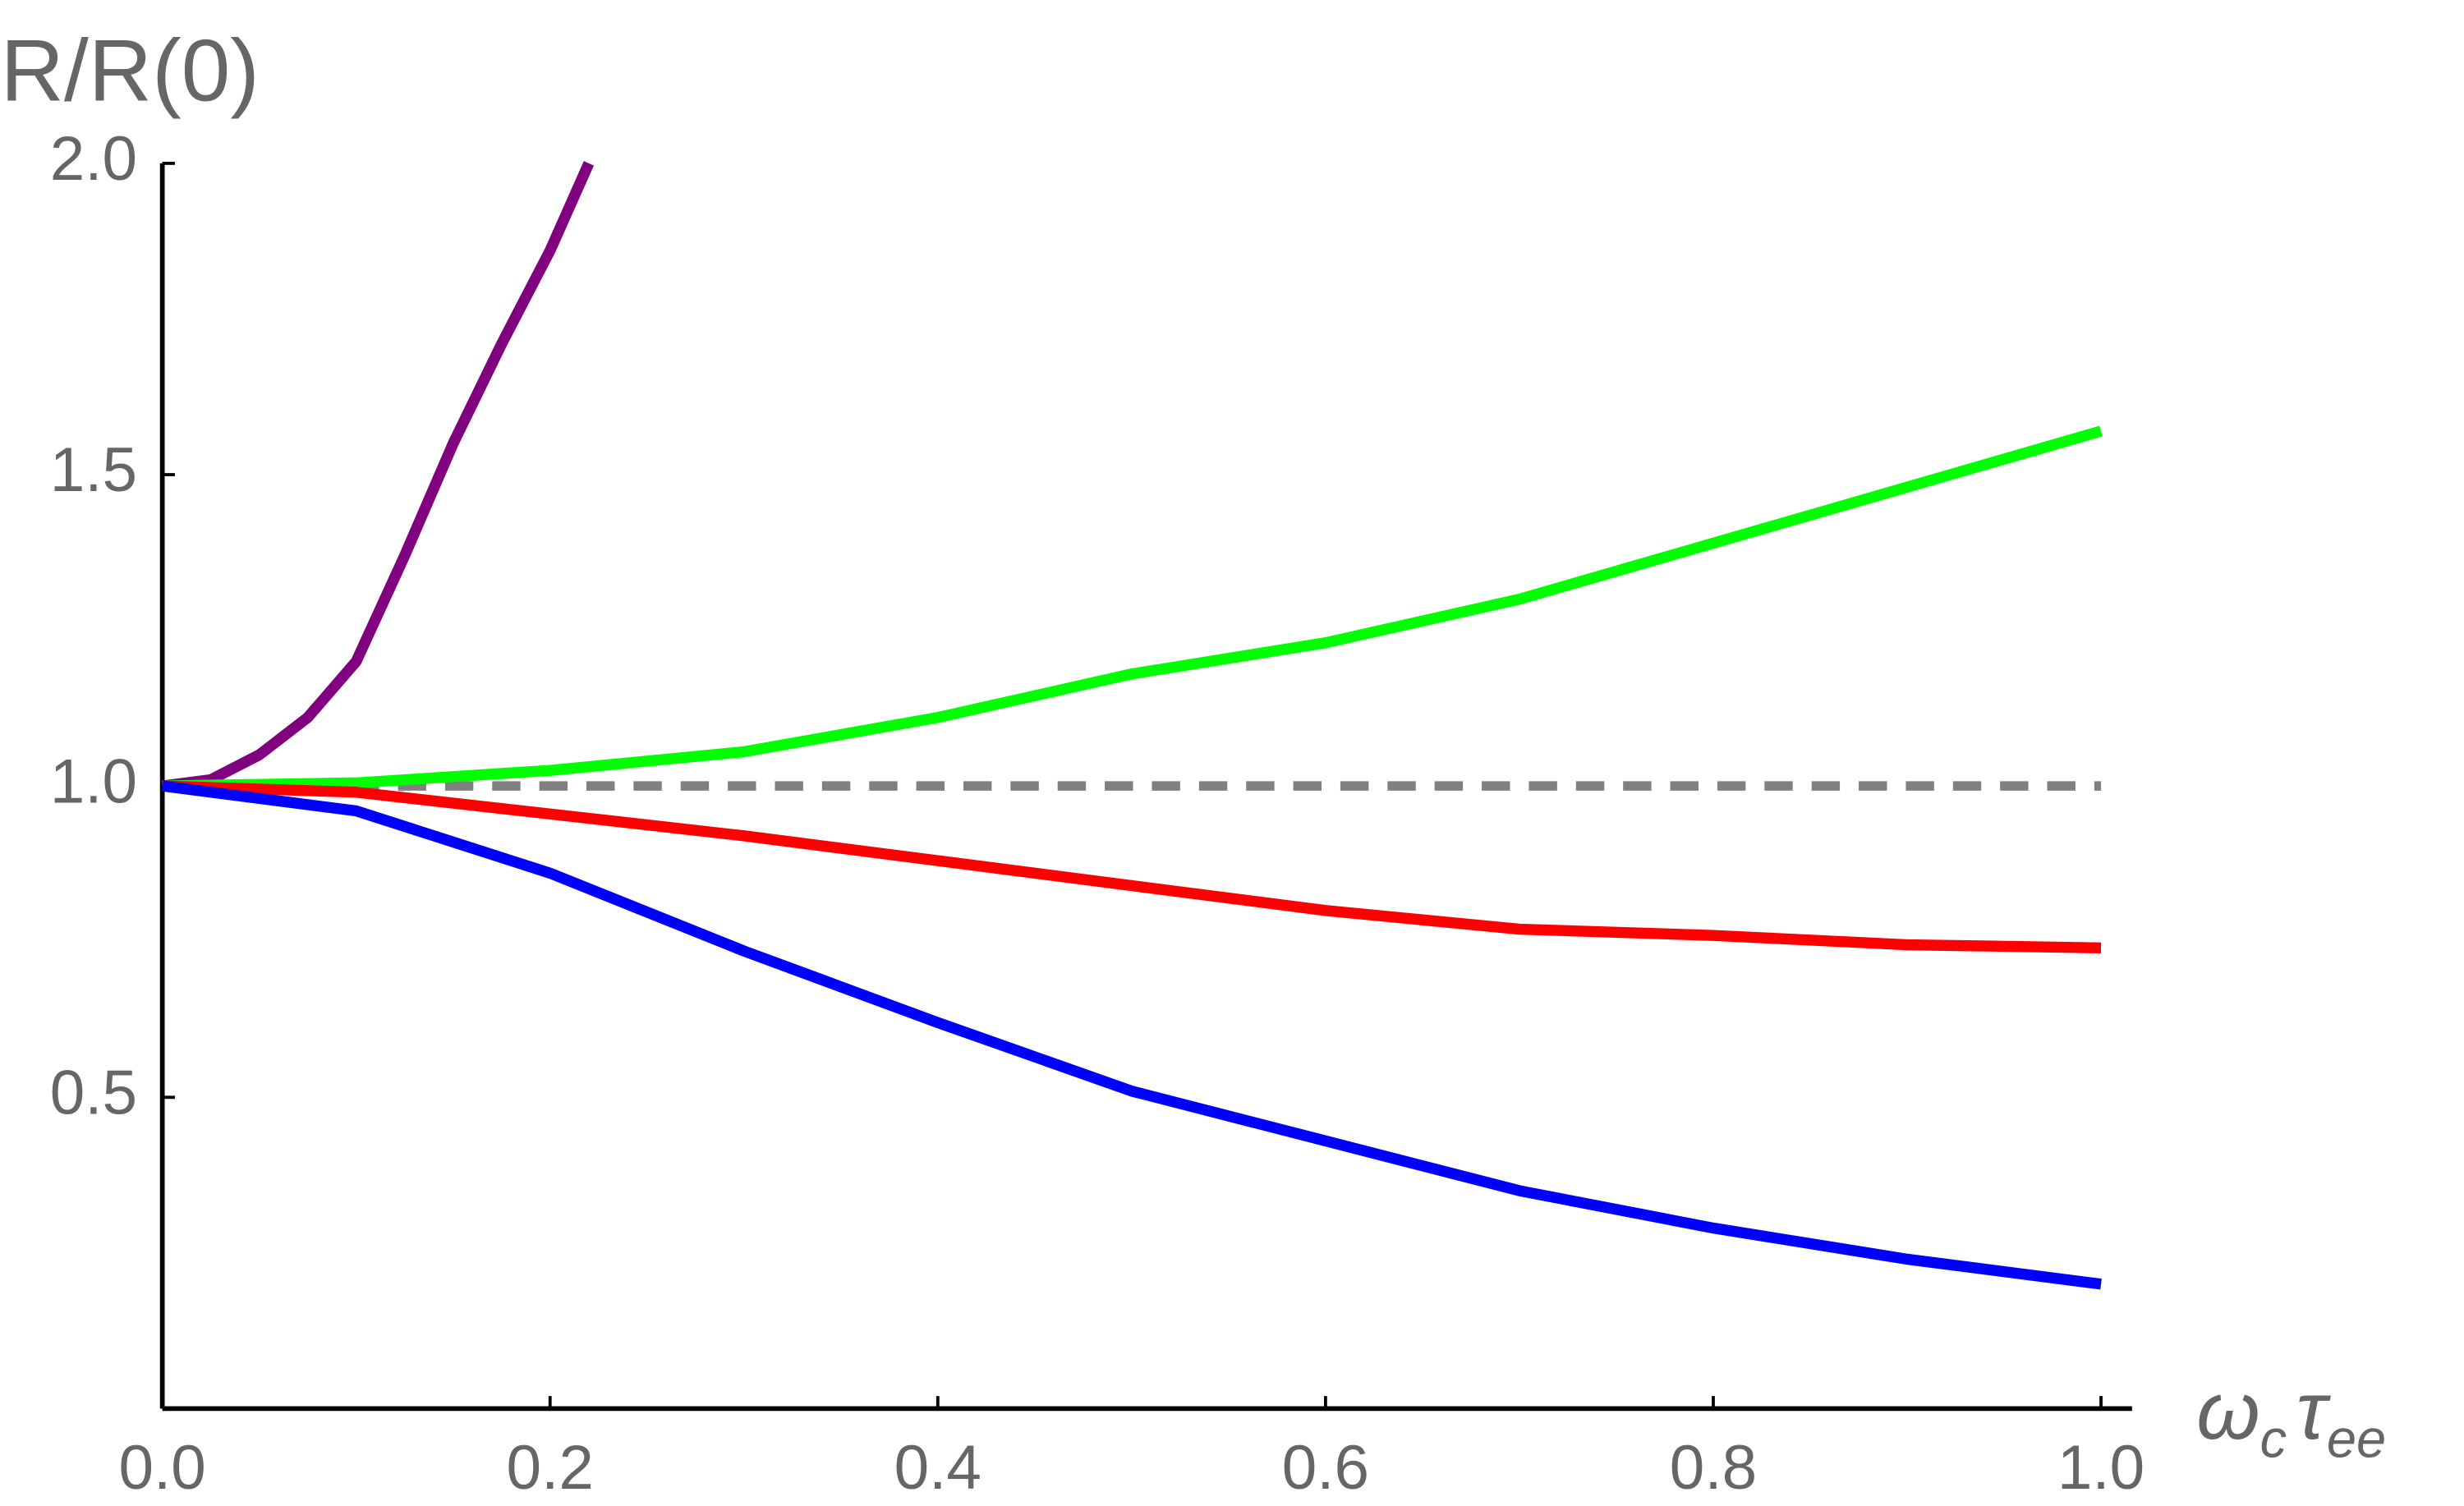 Image resolution: width=2464 pixels, height=1506 pixels. I want to click on x-tick-label: 0.8, so click(1713, 1468).